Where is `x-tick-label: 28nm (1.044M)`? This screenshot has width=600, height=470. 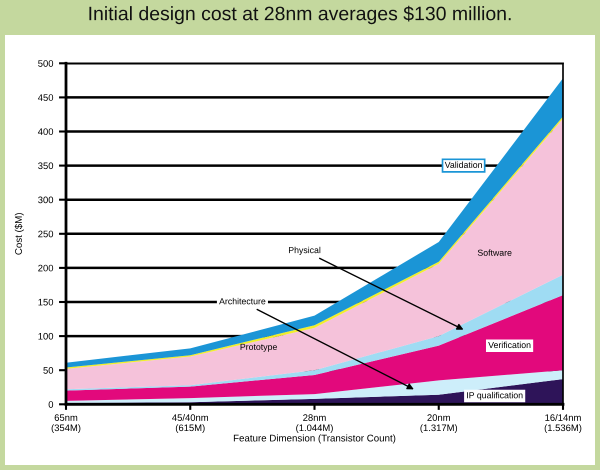 x-tick-label: 28nm (1.044M) is located at coordinates (314, 423).